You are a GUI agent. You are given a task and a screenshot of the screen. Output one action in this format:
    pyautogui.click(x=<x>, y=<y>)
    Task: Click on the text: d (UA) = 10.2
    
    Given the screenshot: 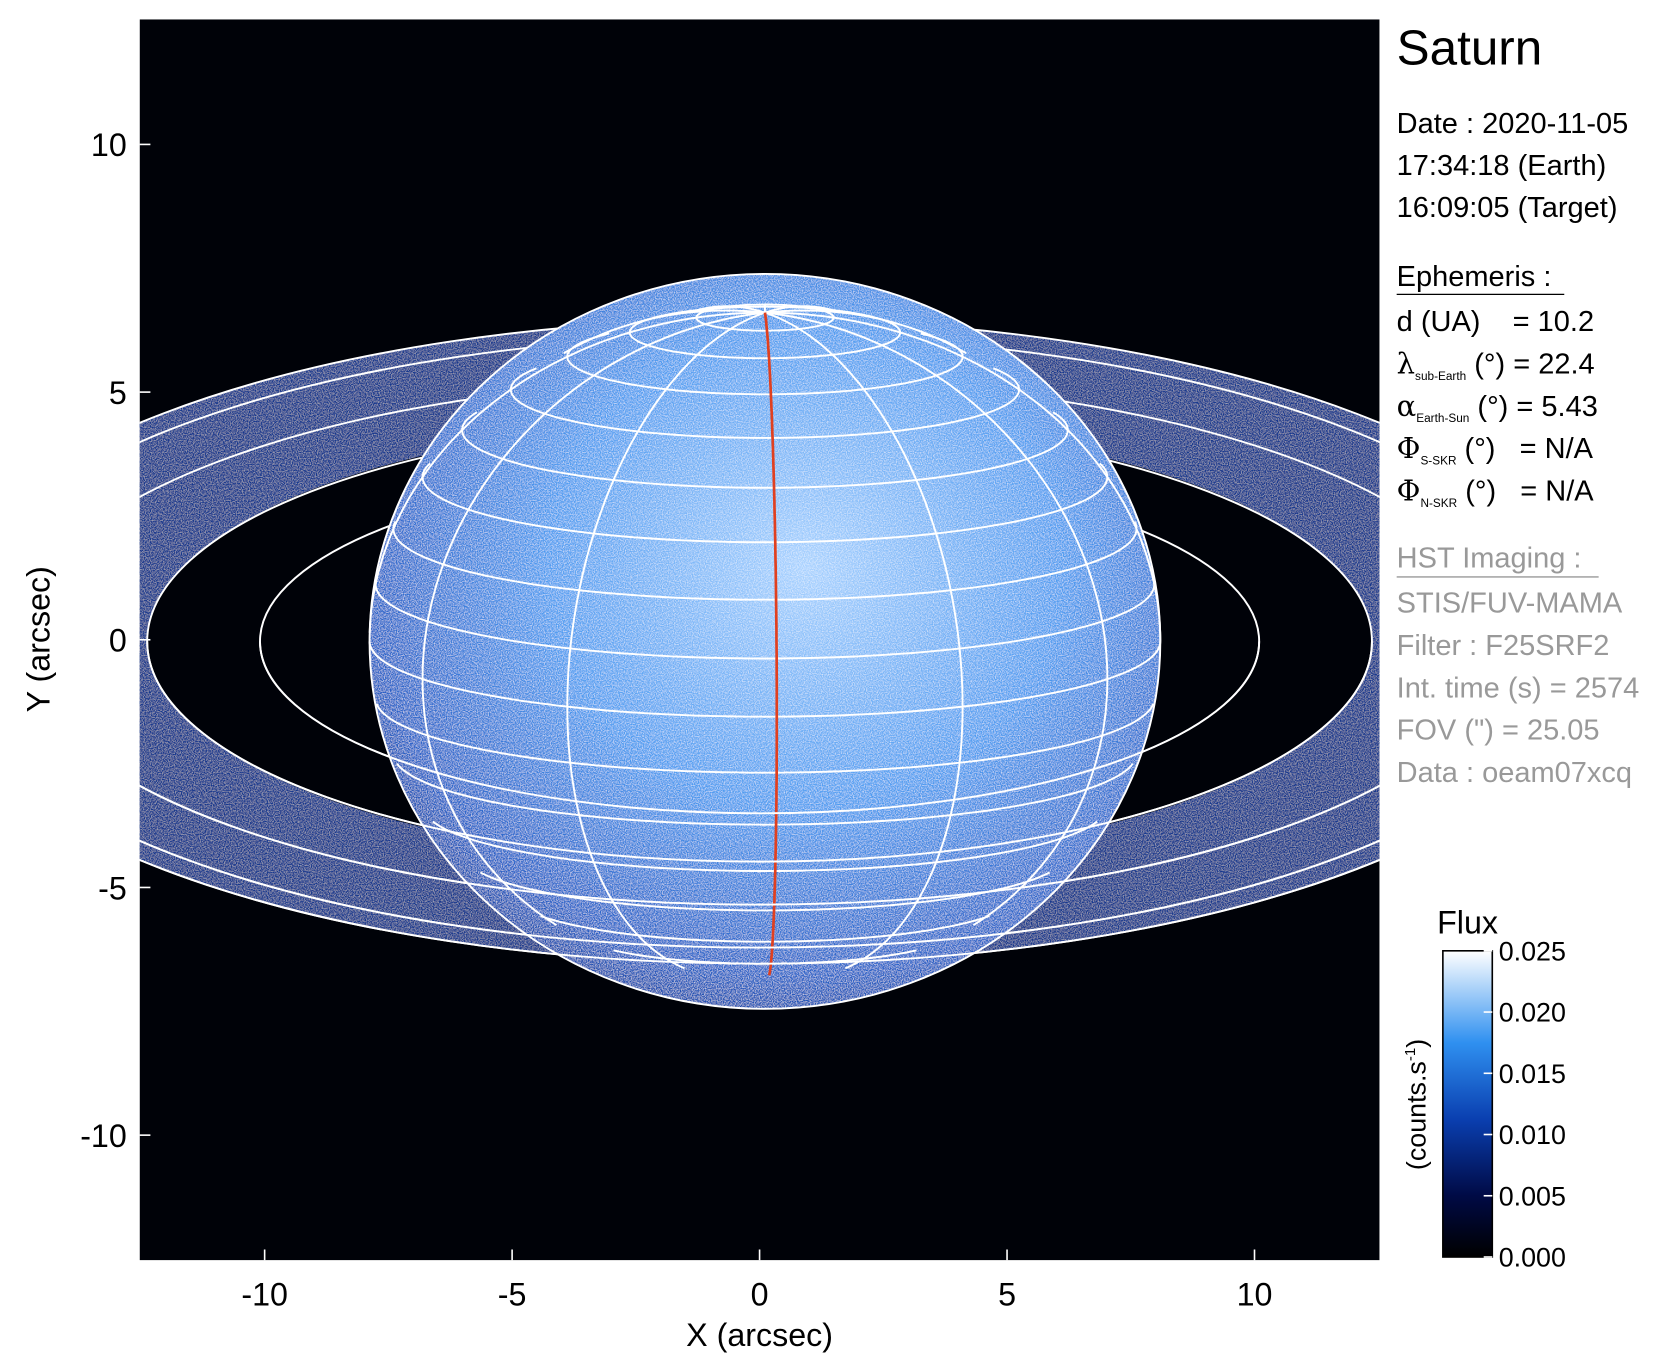 What is the action you would take?
    pyautogui.click(x=1495, y=322)
    